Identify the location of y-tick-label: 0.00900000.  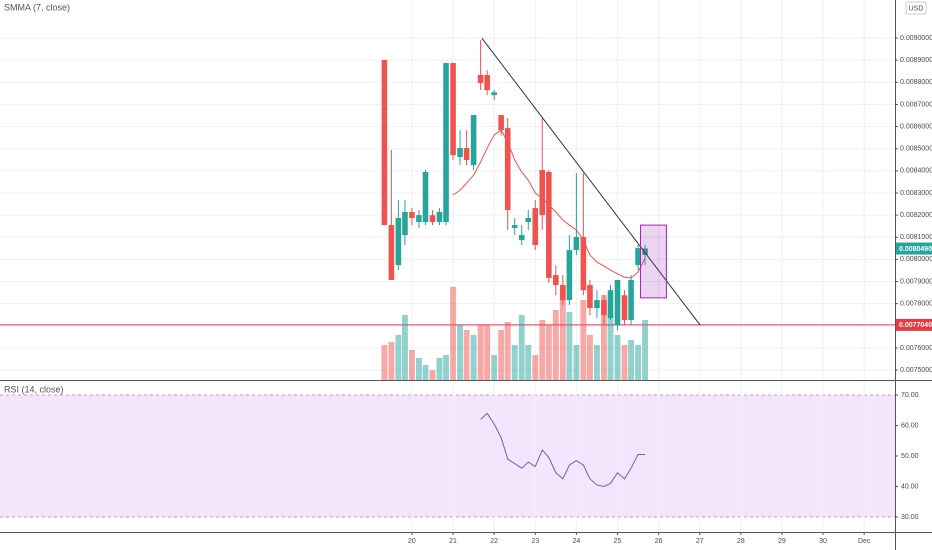
(916, 38).